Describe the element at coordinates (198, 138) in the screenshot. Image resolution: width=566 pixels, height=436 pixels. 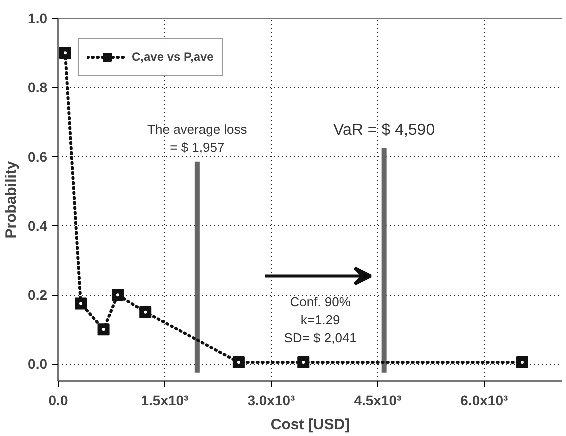
I see `ref-line-label: The average loss = $ 1,957` at that location.